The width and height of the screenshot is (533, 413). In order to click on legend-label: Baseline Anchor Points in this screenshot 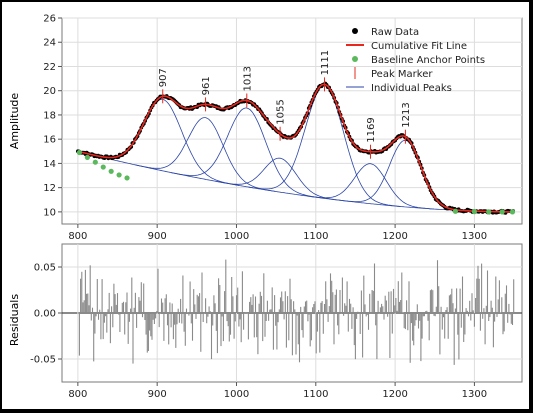, I will do `click(428, 60)`.